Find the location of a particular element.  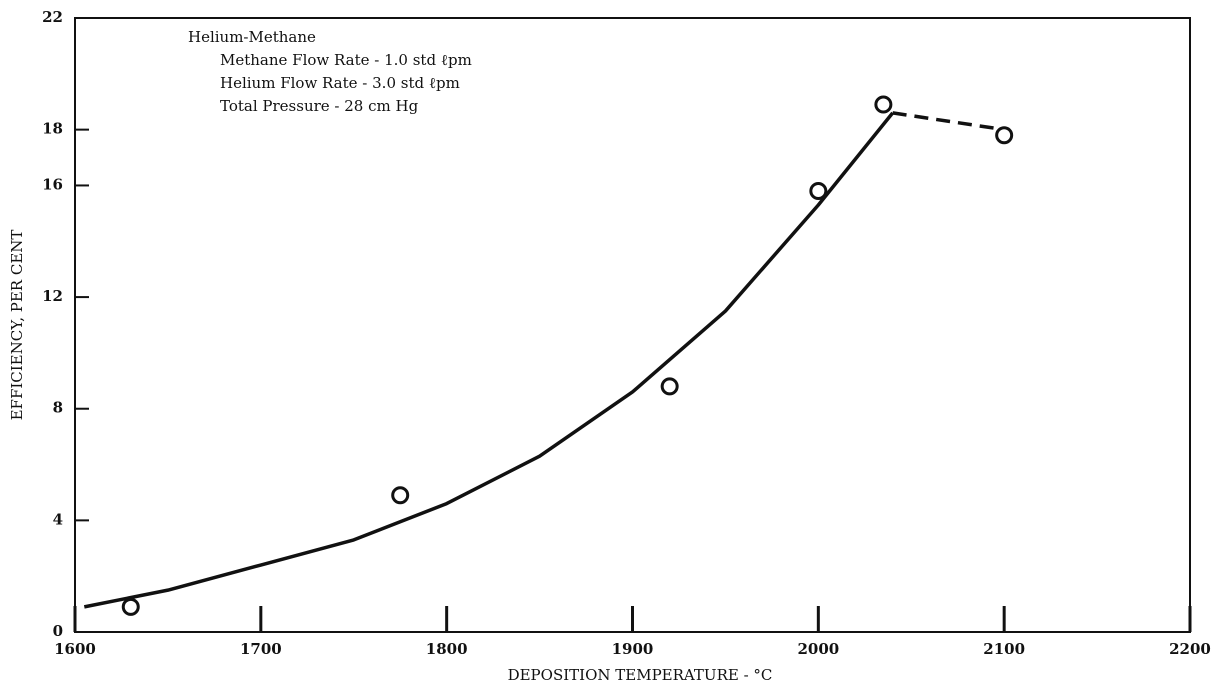

x-axis-label: DEPOSITION TEMPERATURE - °C is located at coordinates (640, 675).